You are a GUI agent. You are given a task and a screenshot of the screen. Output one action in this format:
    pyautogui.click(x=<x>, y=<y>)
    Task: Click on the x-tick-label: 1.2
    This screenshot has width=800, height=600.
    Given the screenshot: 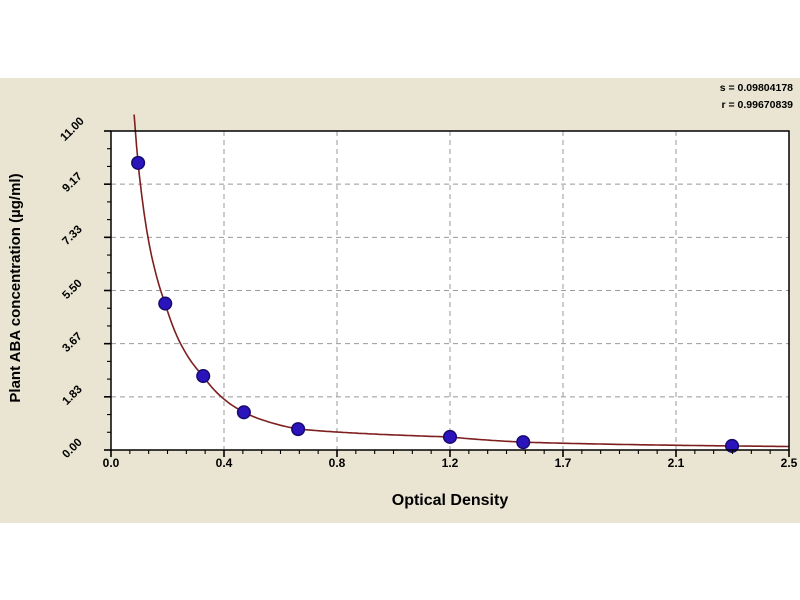 What is the action you would take?
    pyautogui.click(x=450, y=463)
    